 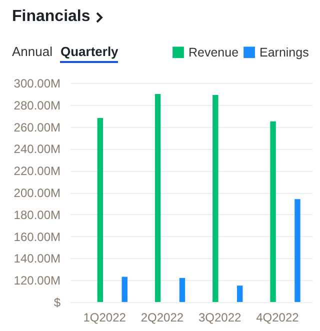 I want to click on text: Annual, so click(x=32, y=51).